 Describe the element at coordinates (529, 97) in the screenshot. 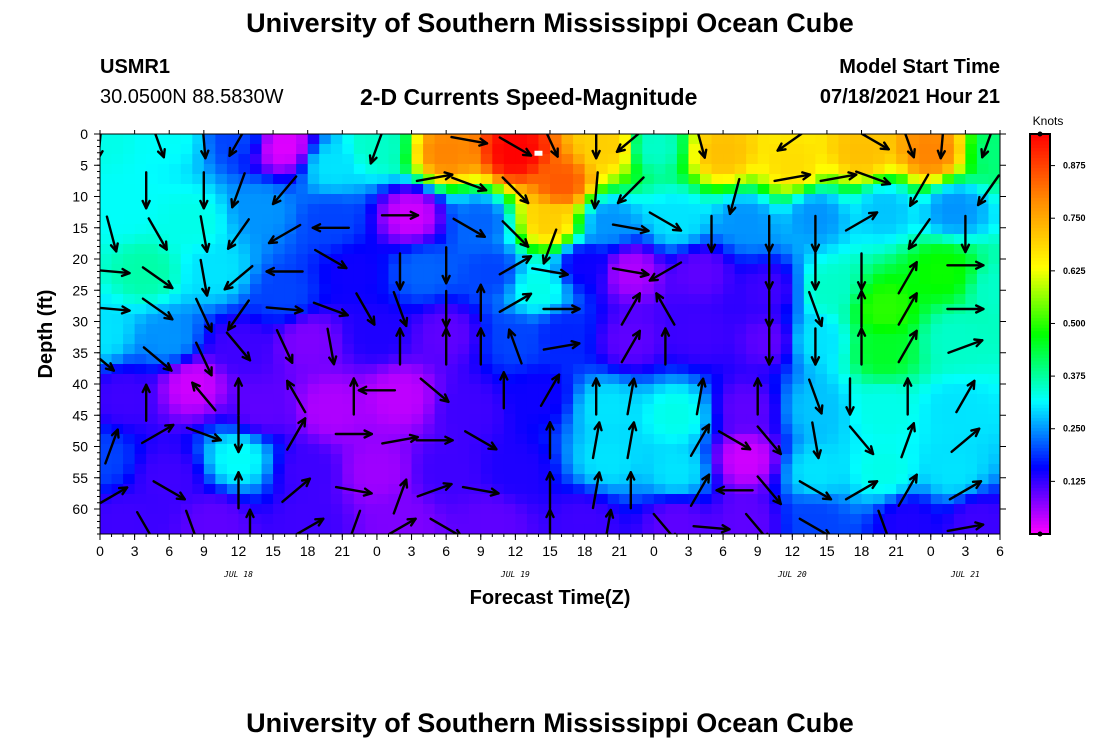

I see `chart-subtitle: 2-D Currents Speed-Magnitude` at that location.